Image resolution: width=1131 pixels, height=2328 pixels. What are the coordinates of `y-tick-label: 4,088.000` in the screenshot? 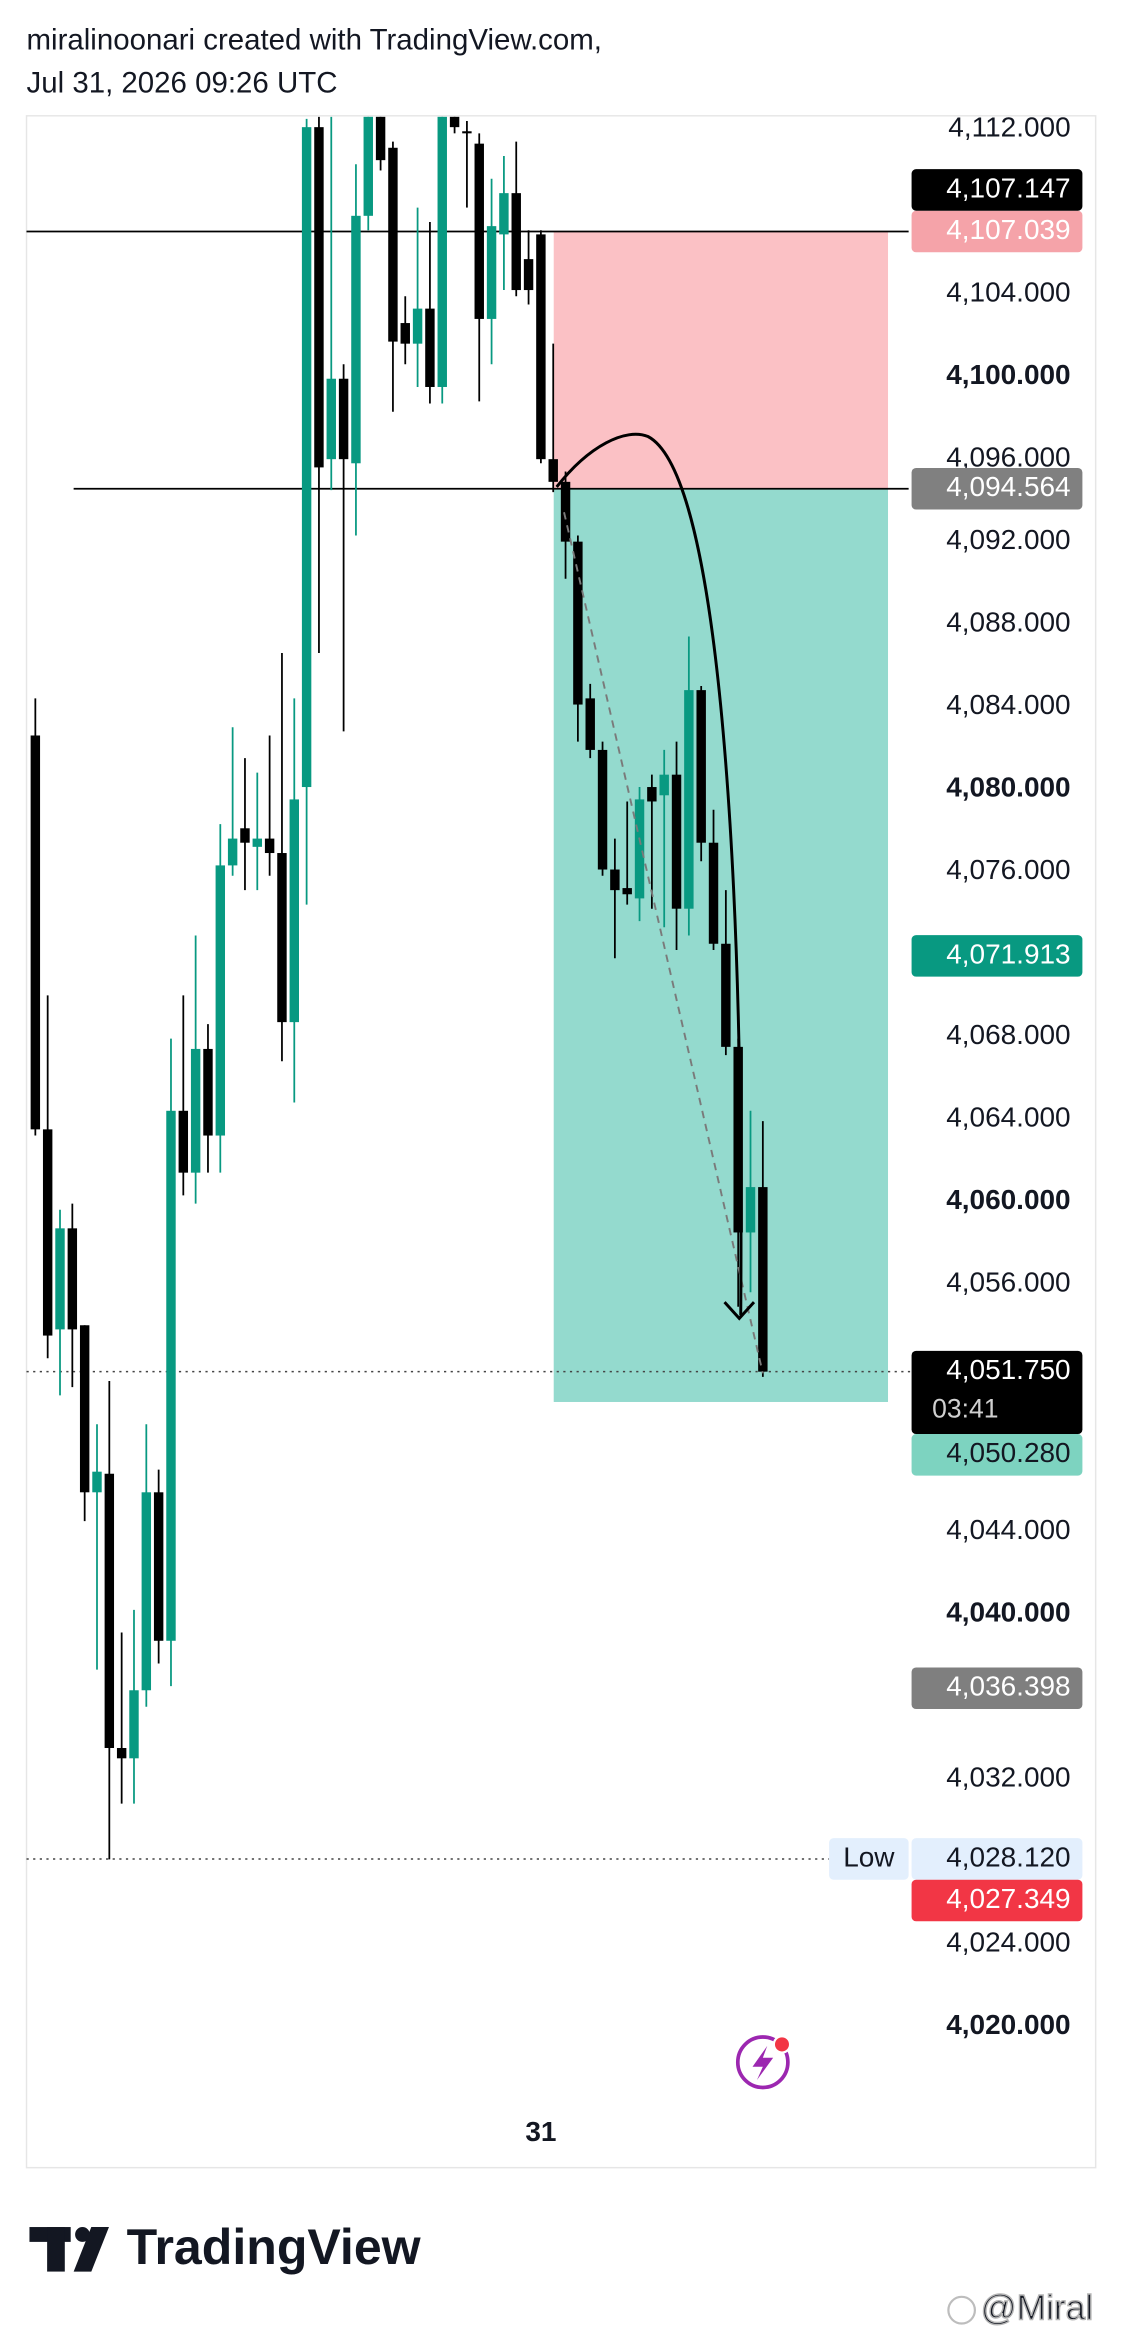 It's located at (1008, 621).